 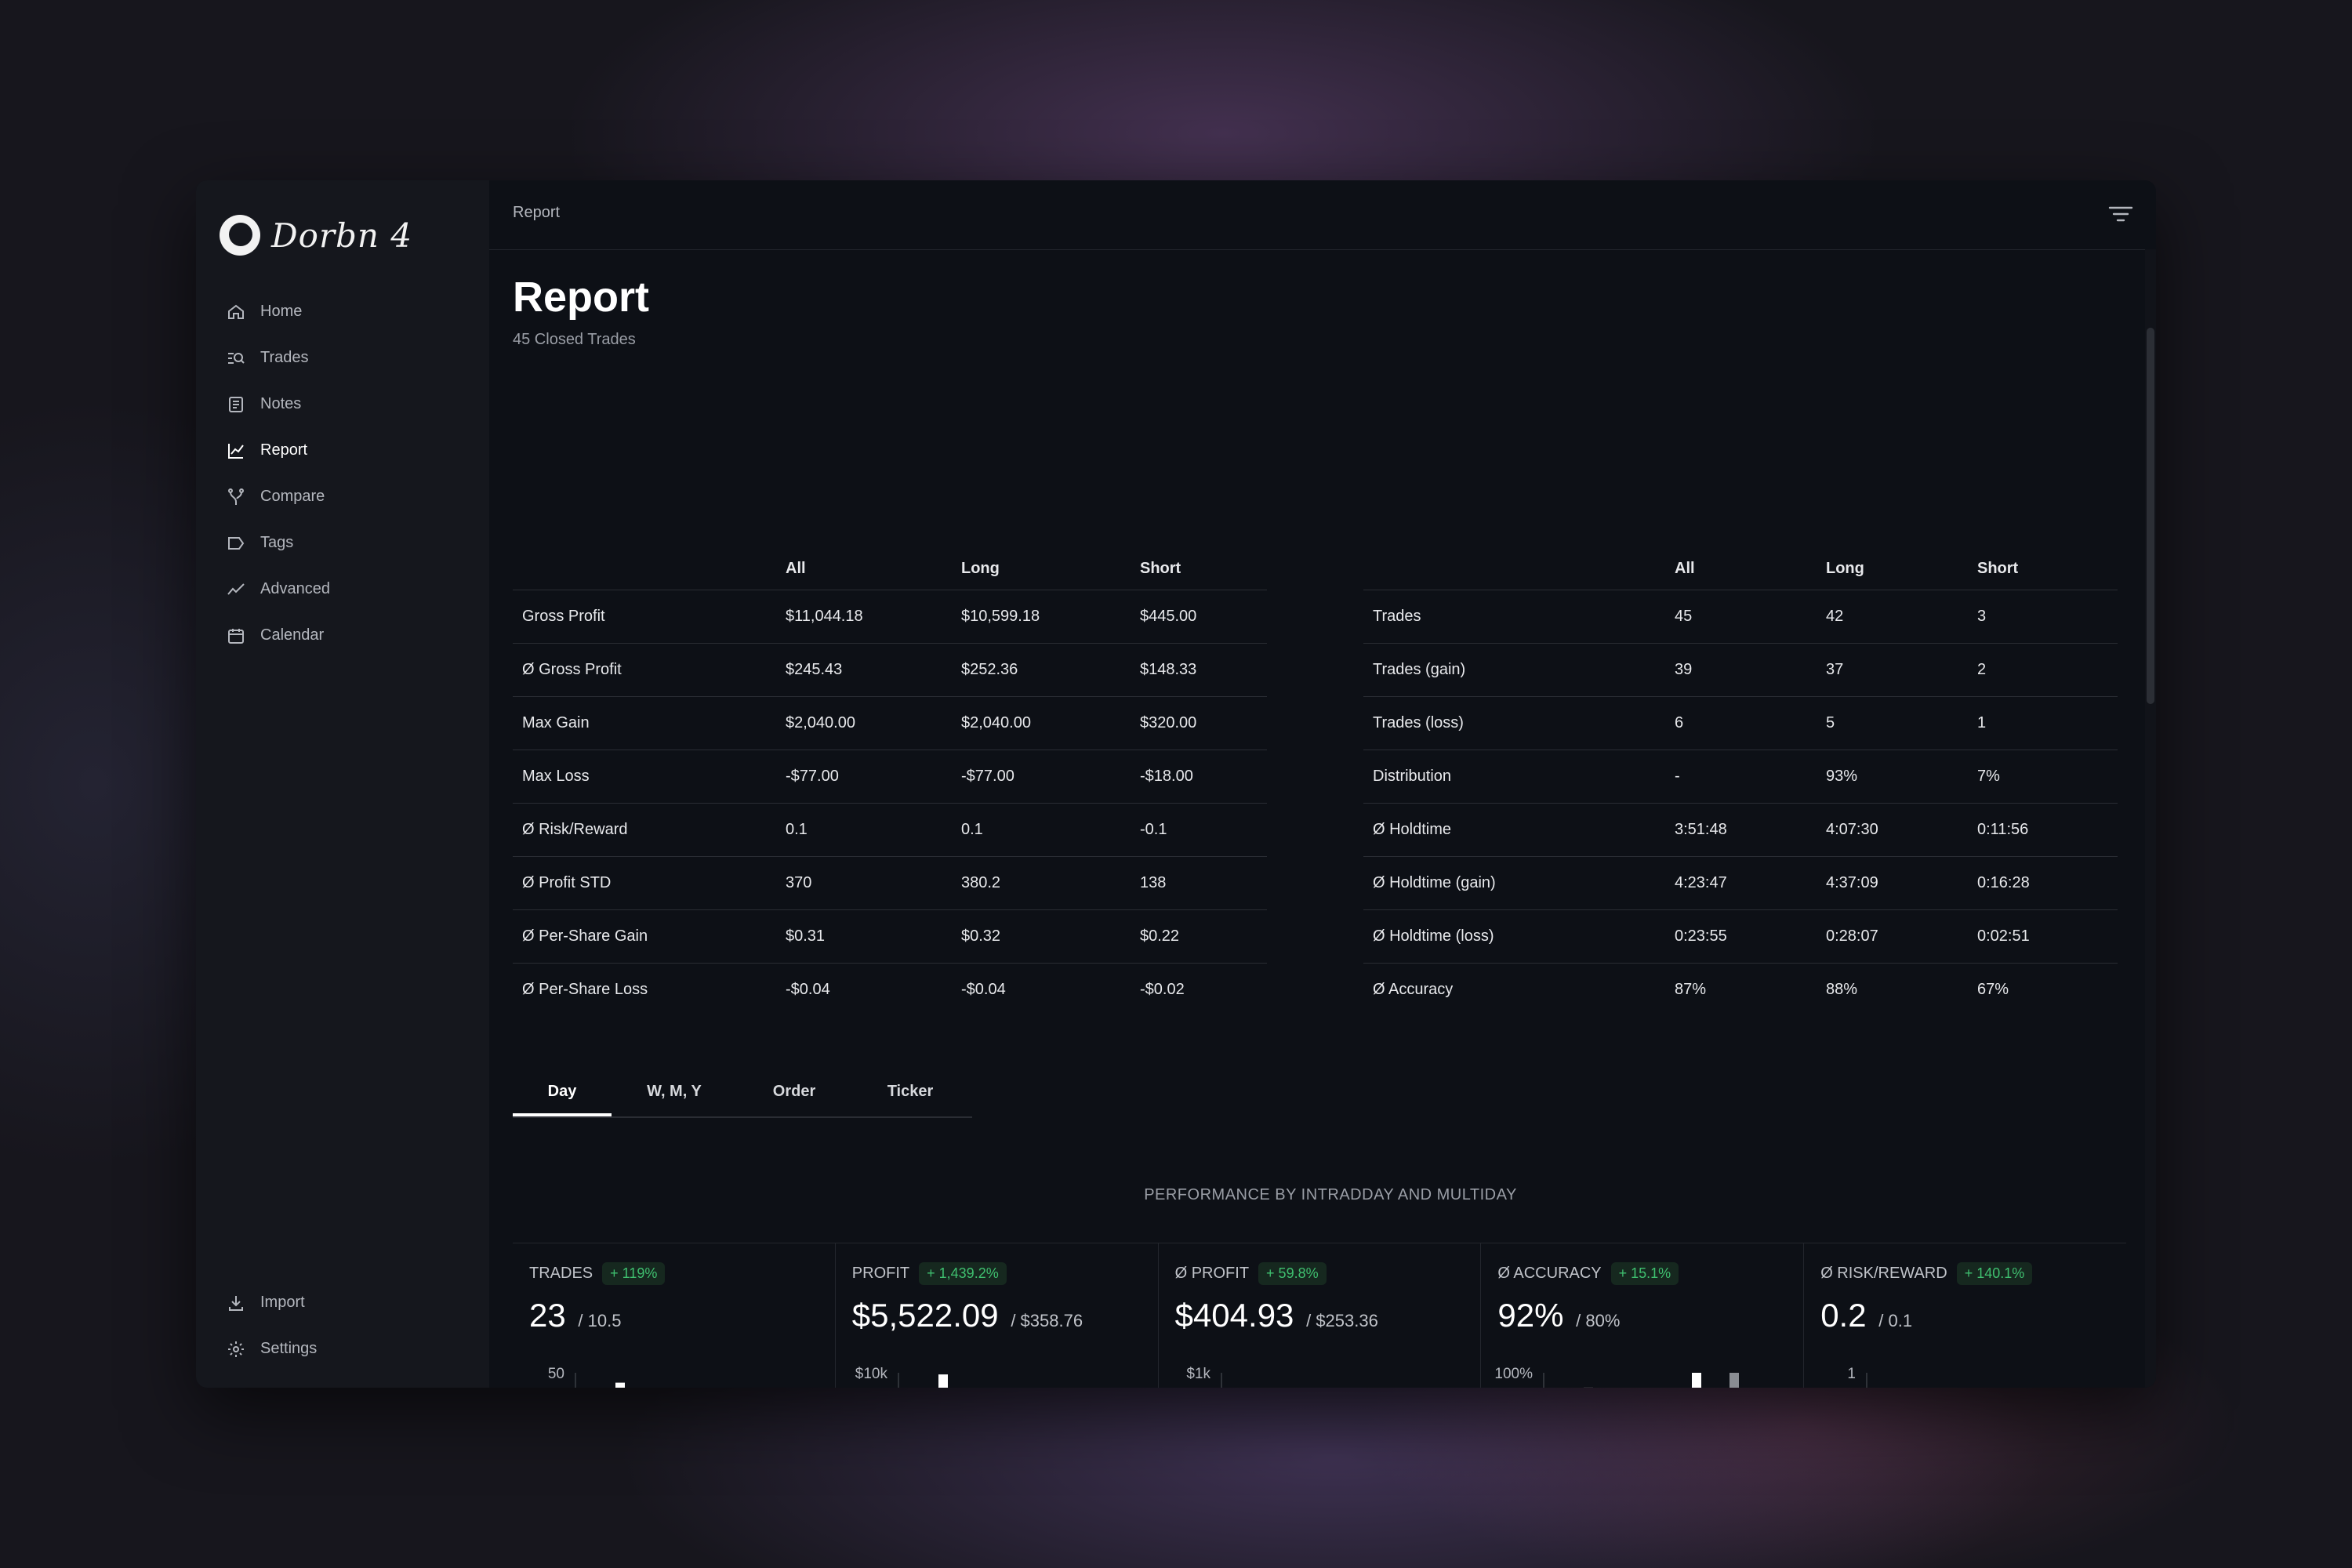 I want to click on cell-long: -$0.04, so click(x=984, y=989).